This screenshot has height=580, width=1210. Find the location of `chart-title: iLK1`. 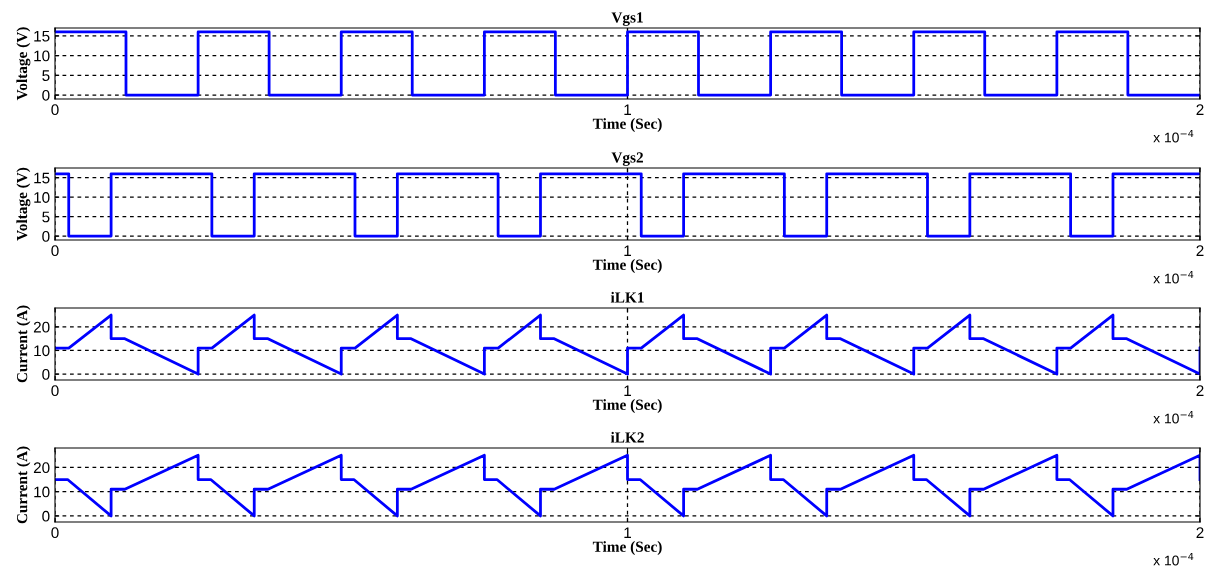

chart-title: iLK1 is located at coordinates (627, 297).